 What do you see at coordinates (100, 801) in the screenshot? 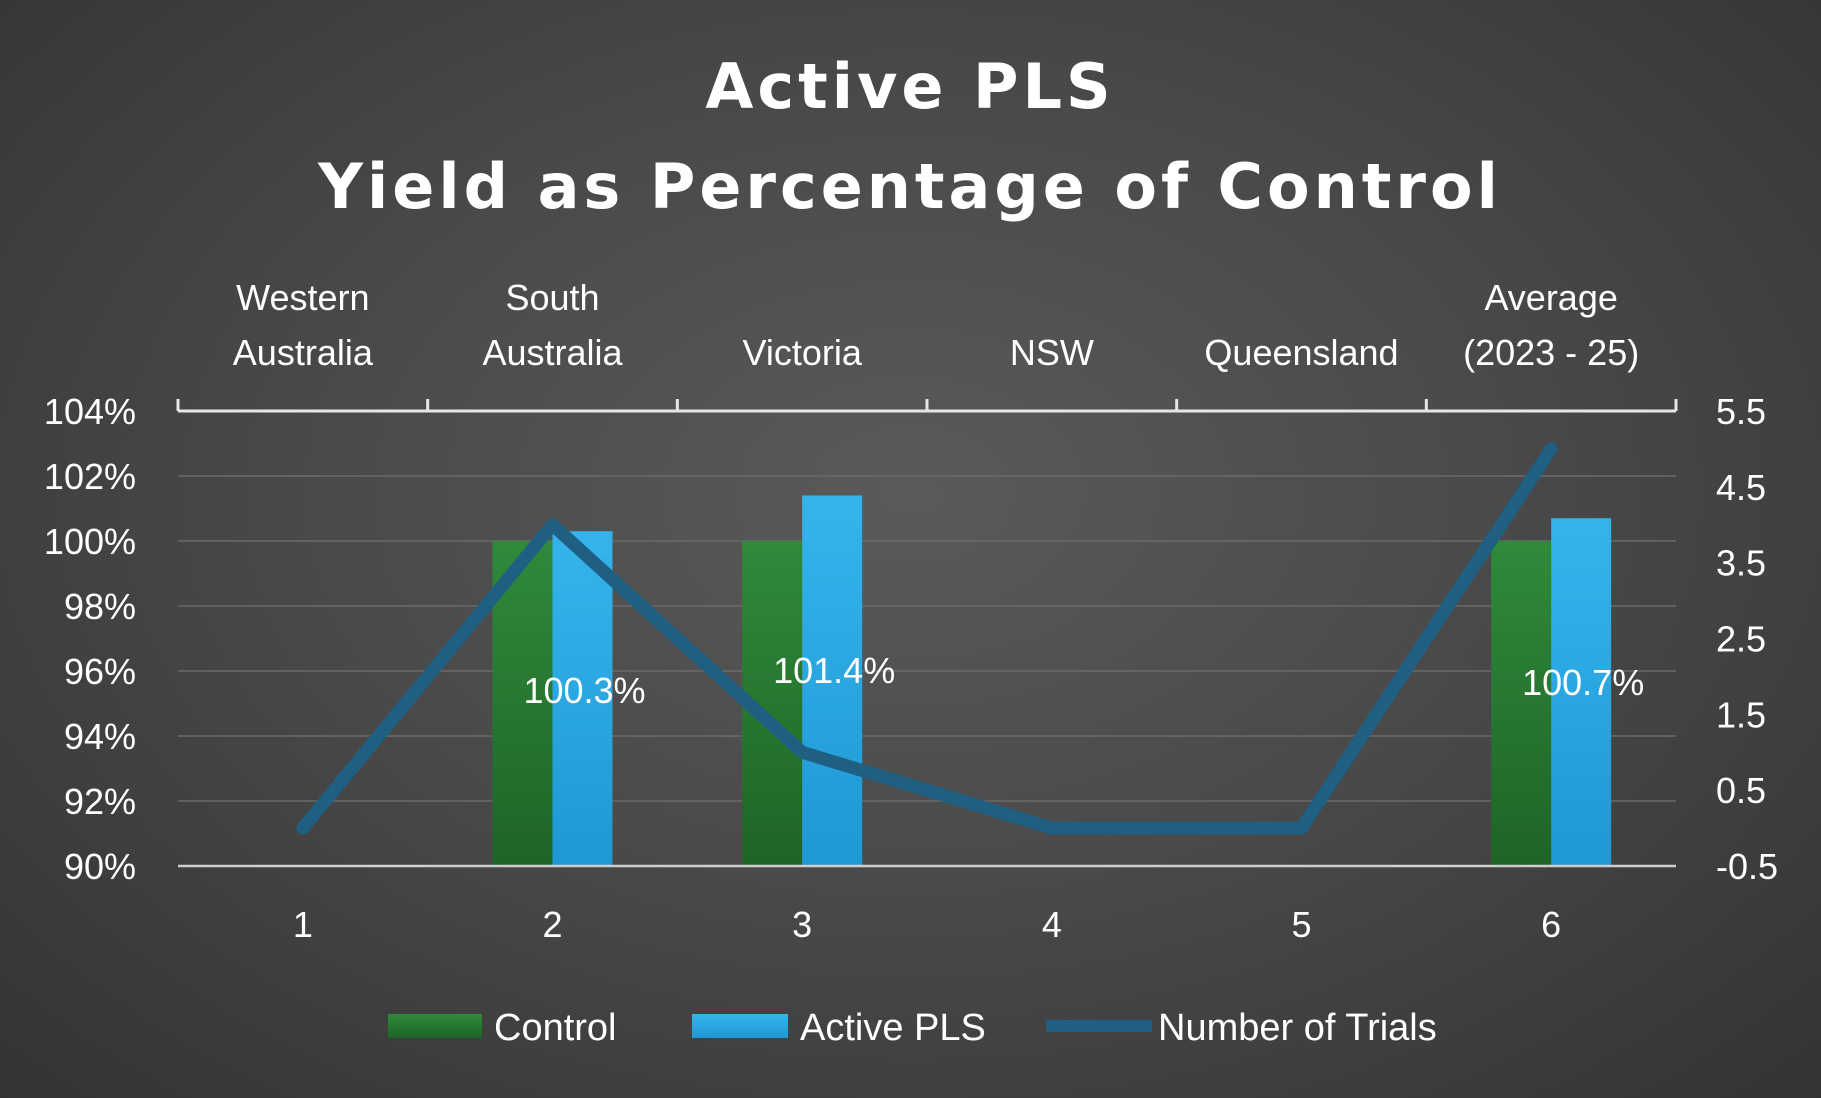
I see `y-left-tick-label: 92%` at bounding box center [100, 801].